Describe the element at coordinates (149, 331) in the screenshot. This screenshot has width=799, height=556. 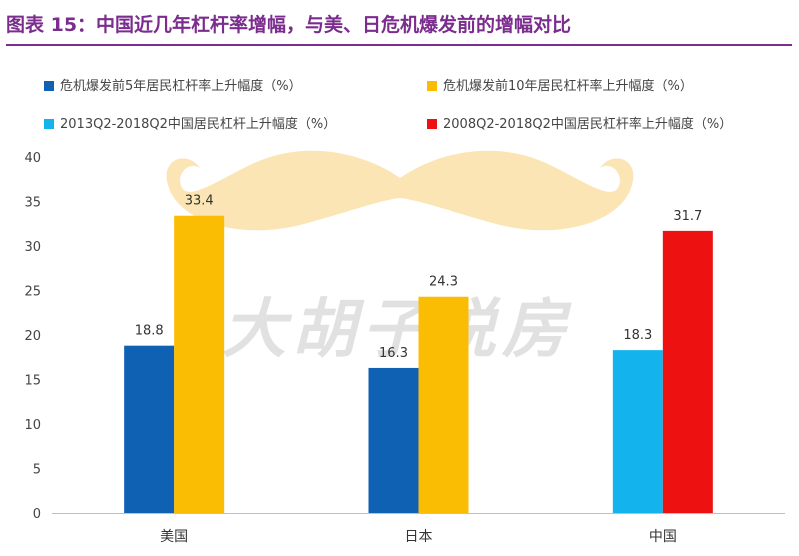
I see `data-label: 18.8` at that location.